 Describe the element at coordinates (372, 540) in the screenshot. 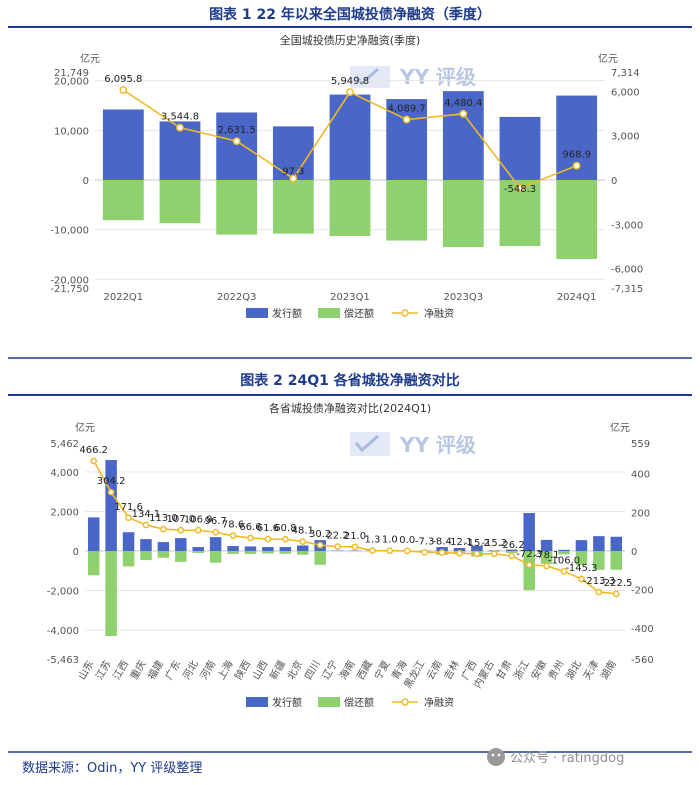

I see `net-financing-data-label: 1.3` at that location.